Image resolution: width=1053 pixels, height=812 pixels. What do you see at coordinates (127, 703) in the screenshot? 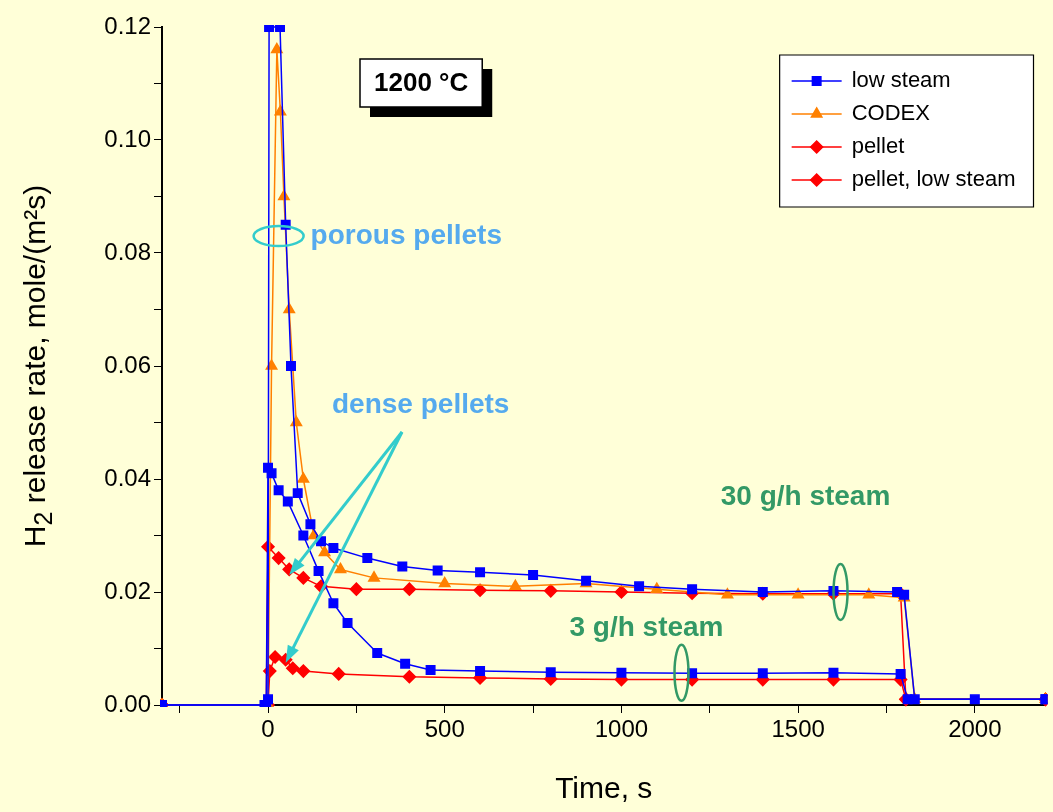
I see `y-tick-label: 0.00` at bounding box center [127, 703].